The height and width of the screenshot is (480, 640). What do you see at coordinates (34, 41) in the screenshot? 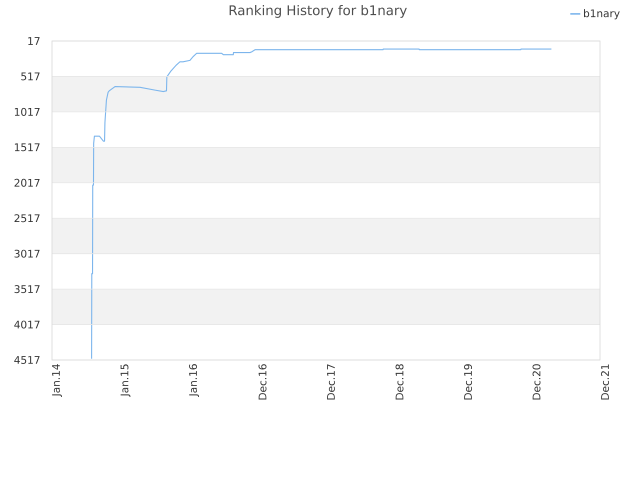
I see `y-tick-label: 17` at bounding box center [34, 41].